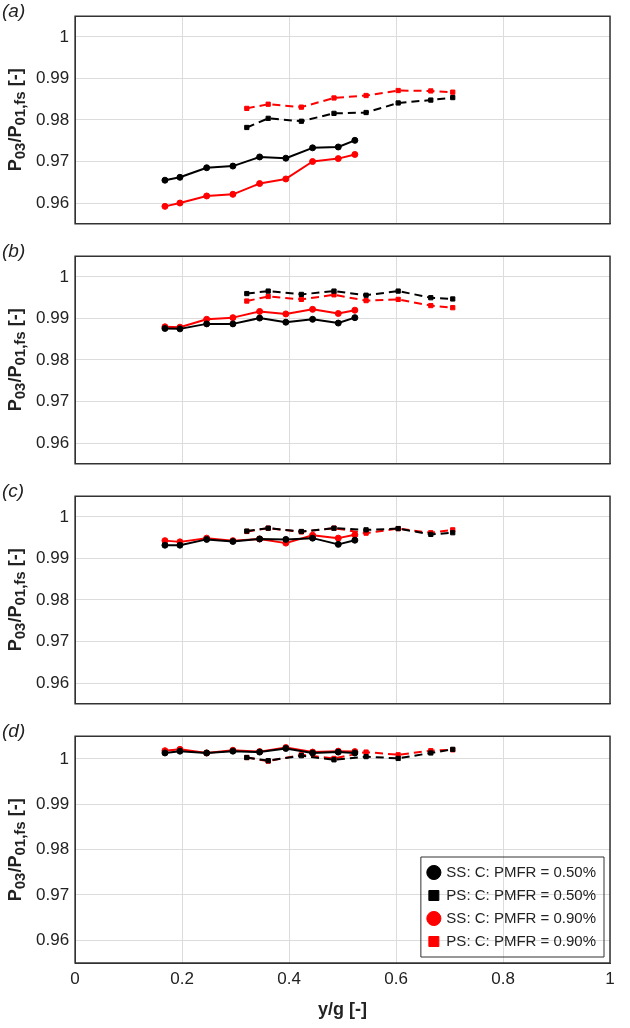  What do you see at coordinates (14, 731) in the screenshot?
I see `chart-title: (d)` at bounding box center [14, 731].